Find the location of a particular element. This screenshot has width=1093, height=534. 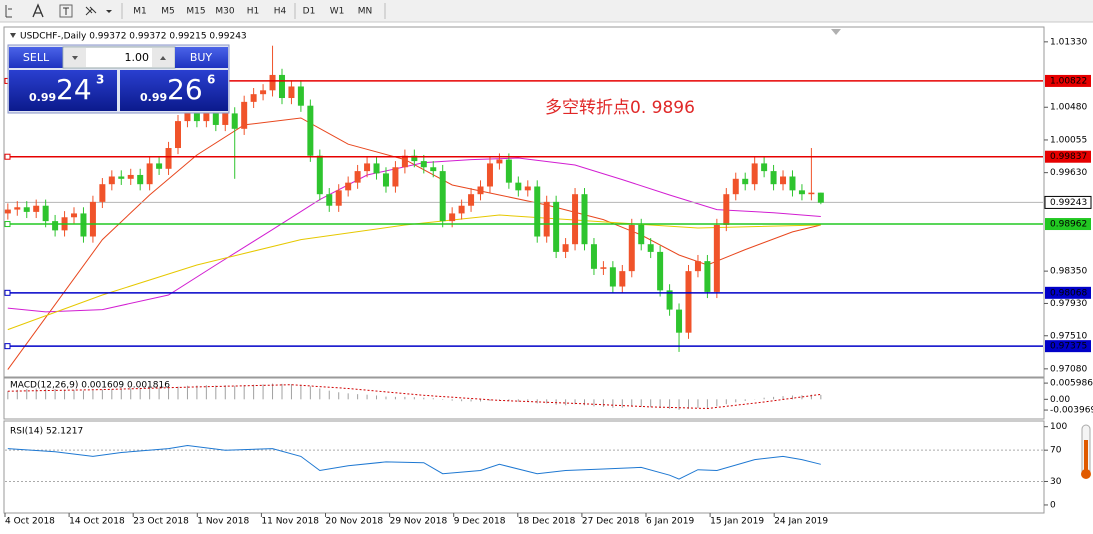

timeframe-button: M15 is located at coordinates (195, 12).